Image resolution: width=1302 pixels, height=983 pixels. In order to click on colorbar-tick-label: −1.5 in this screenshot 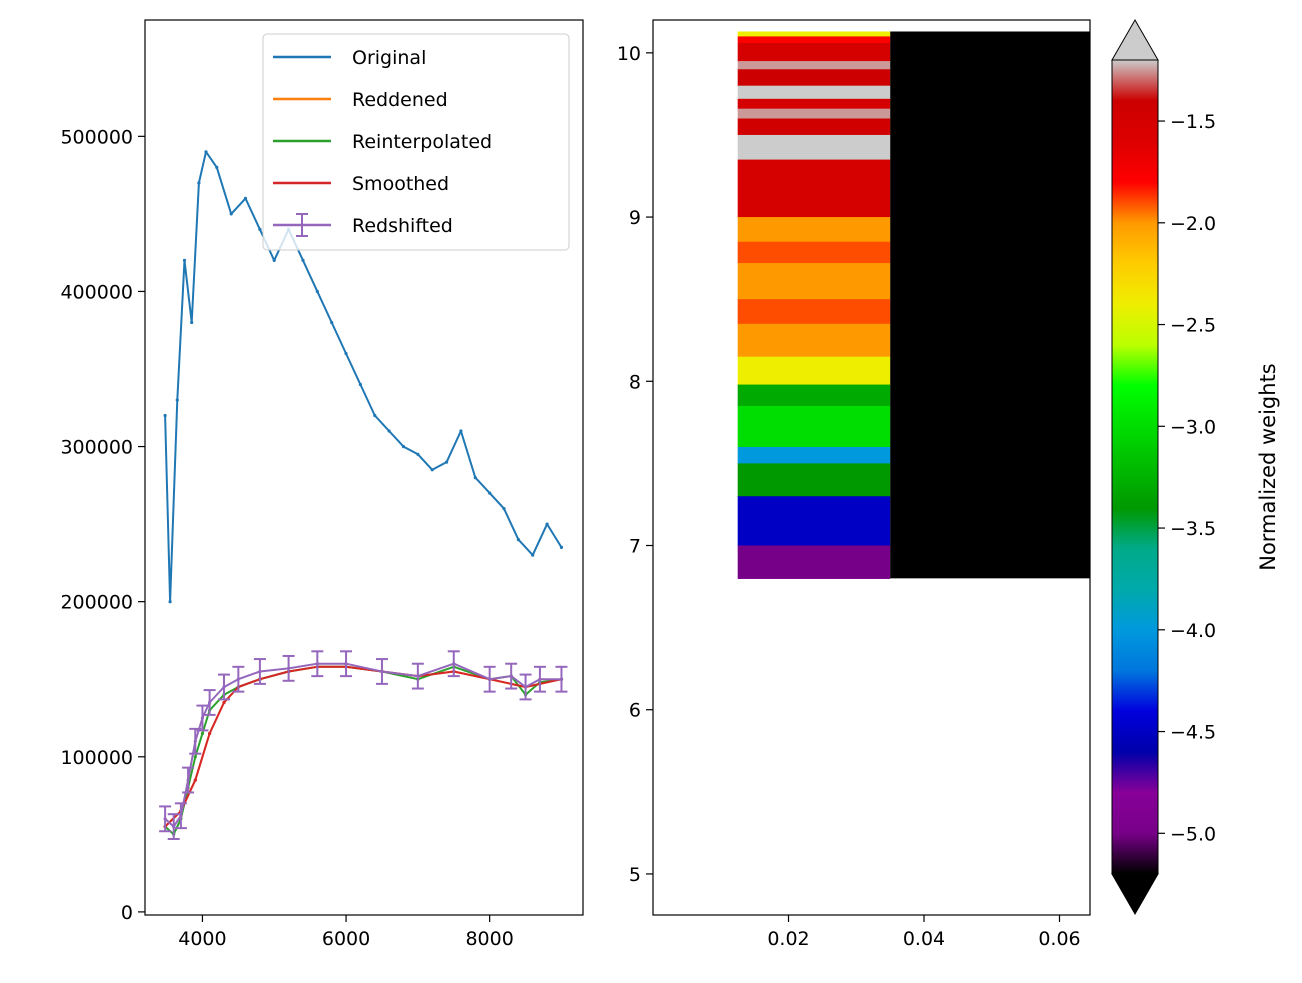, I will do `click(1193, 122)`.